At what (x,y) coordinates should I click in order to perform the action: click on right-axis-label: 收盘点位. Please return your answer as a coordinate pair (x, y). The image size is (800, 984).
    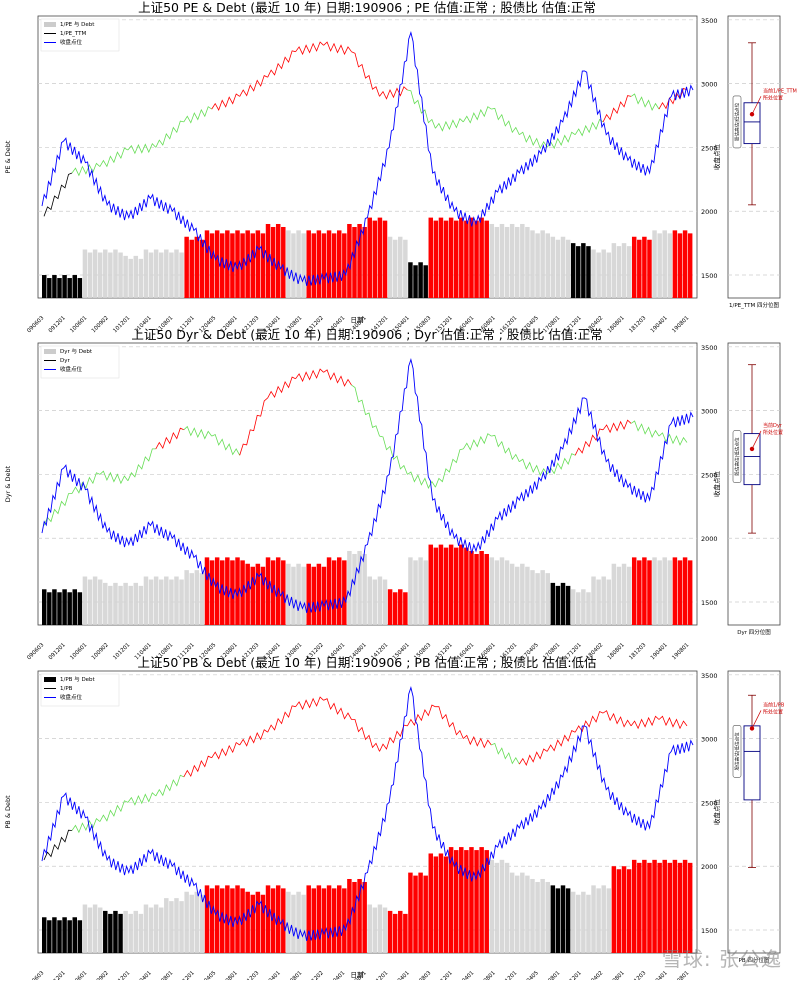
    Looking at the image, I should click on (716, 157).